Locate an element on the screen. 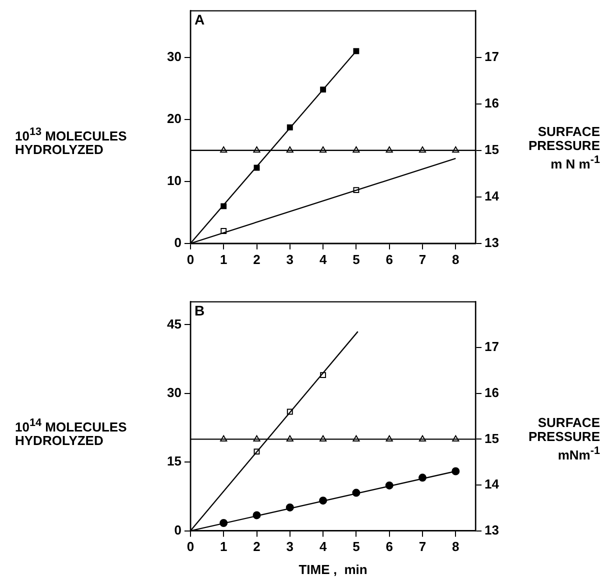  y-tick-label: 45 is located at coordinates (174, 324).